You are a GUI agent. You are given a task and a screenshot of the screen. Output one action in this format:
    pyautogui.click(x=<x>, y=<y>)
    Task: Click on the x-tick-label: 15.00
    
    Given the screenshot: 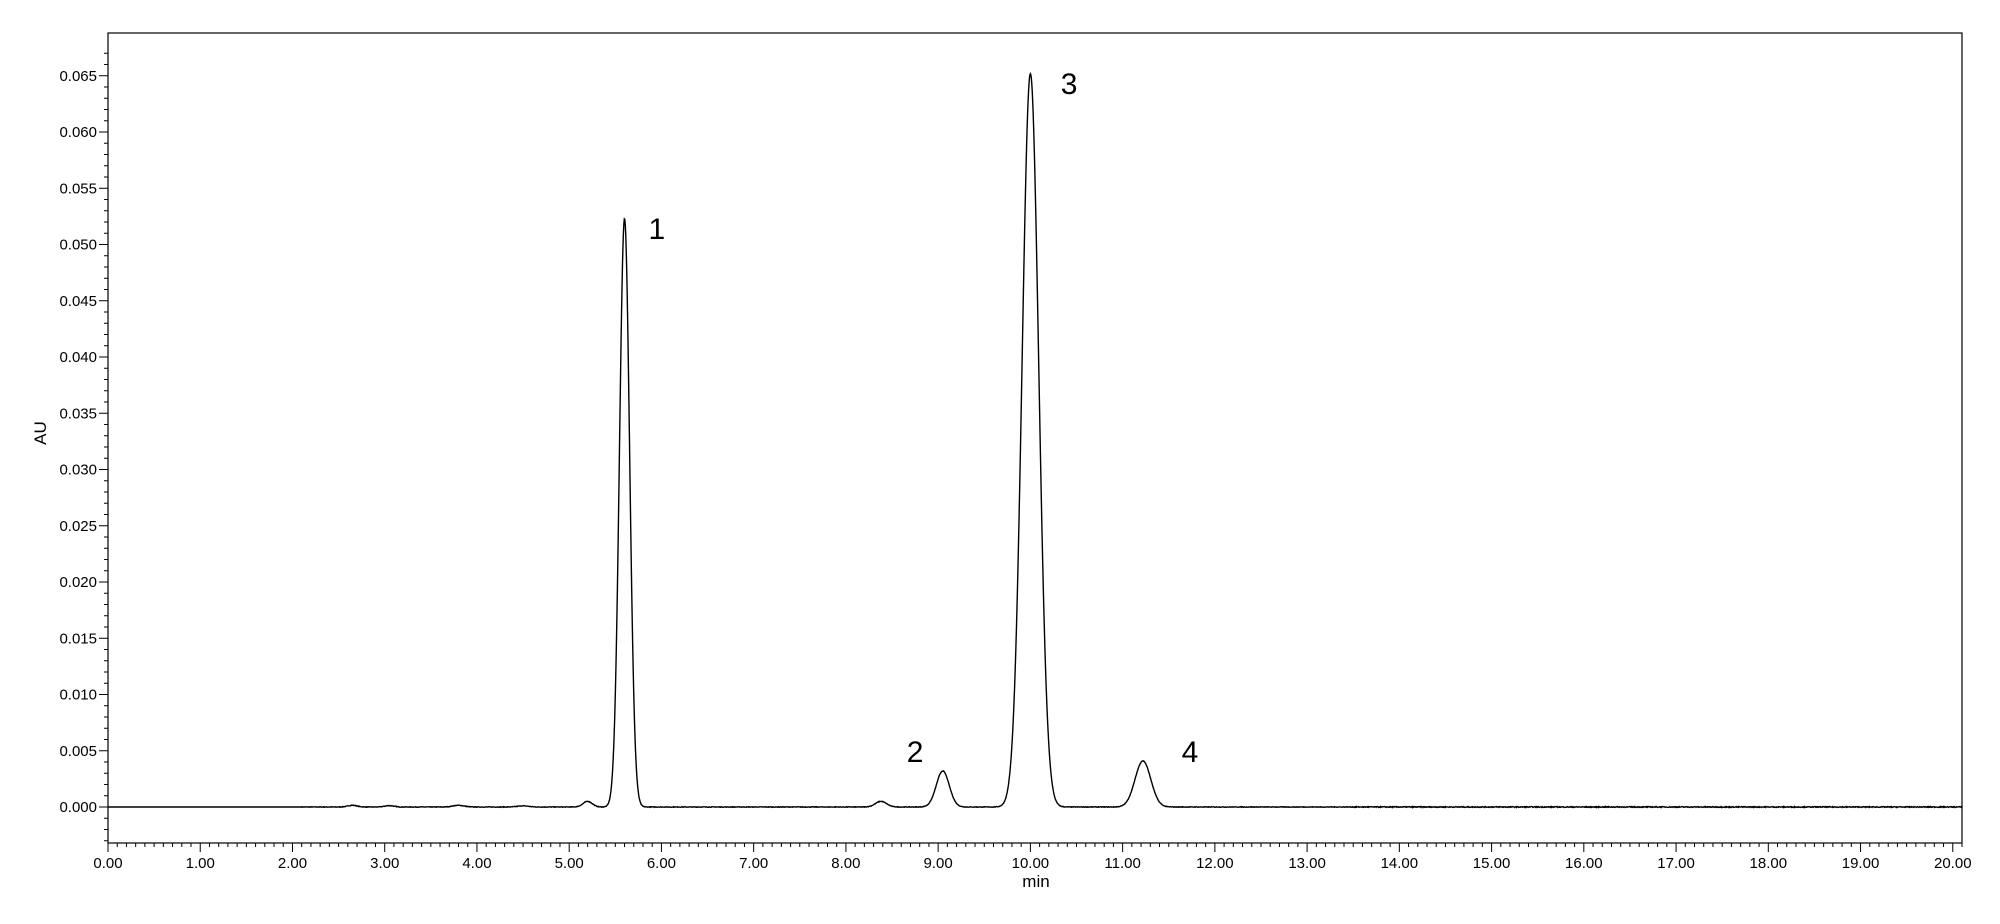 What is the action you would take?
    pyautogui.click(x=1492, y=863)
    